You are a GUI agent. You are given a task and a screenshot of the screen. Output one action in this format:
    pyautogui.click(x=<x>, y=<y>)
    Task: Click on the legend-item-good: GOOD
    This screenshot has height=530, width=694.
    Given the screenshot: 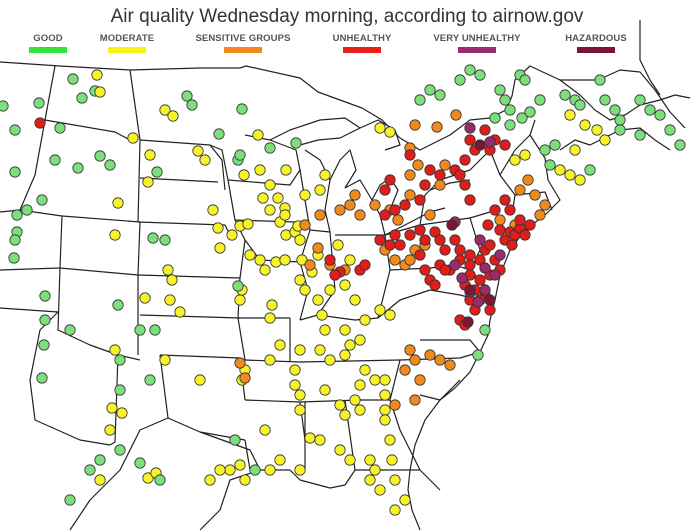 What is the action you would take?
    pyautogui.click(x=48, y=43)
    